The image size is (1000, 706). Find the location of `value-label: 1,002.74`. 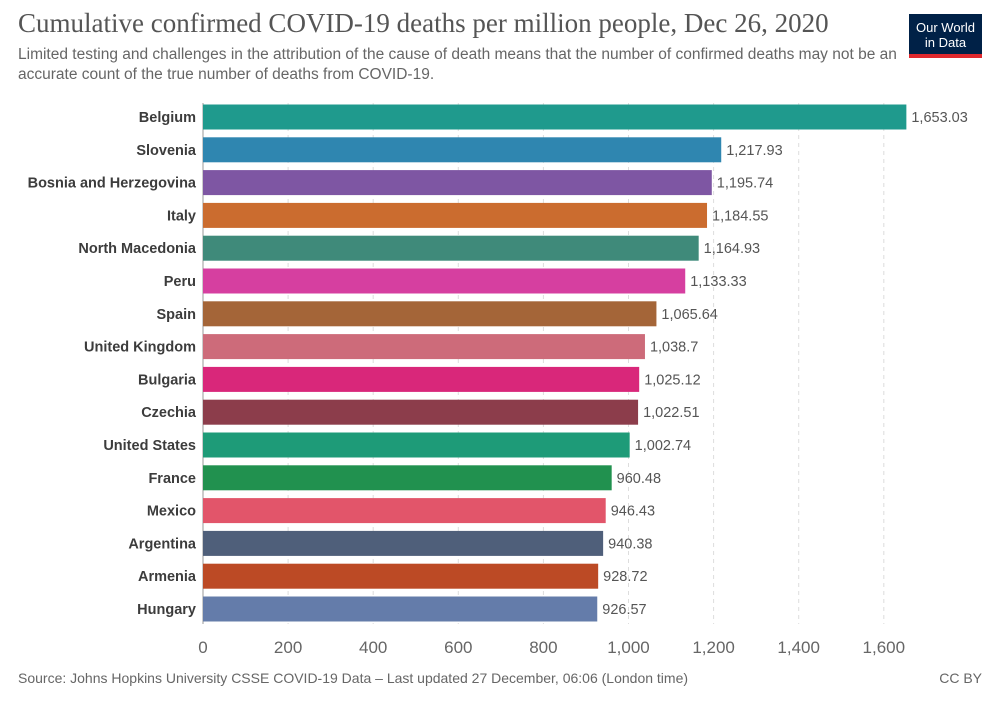

value-label: 1,002.74 is located at coordinates (663, 446).